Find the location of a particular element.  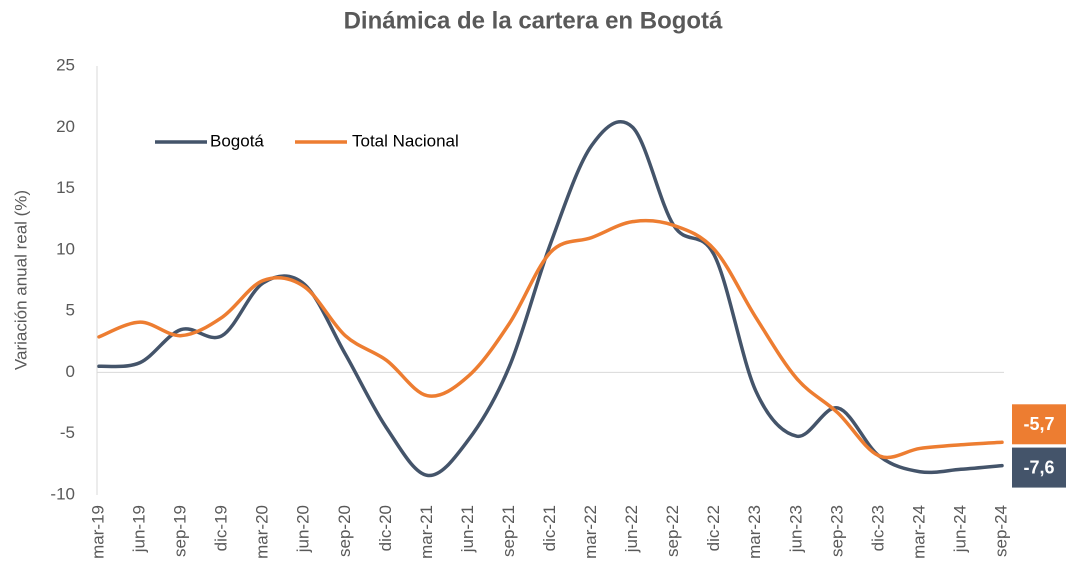

end-label: -5,7 is located at coordinates (1038, 424).